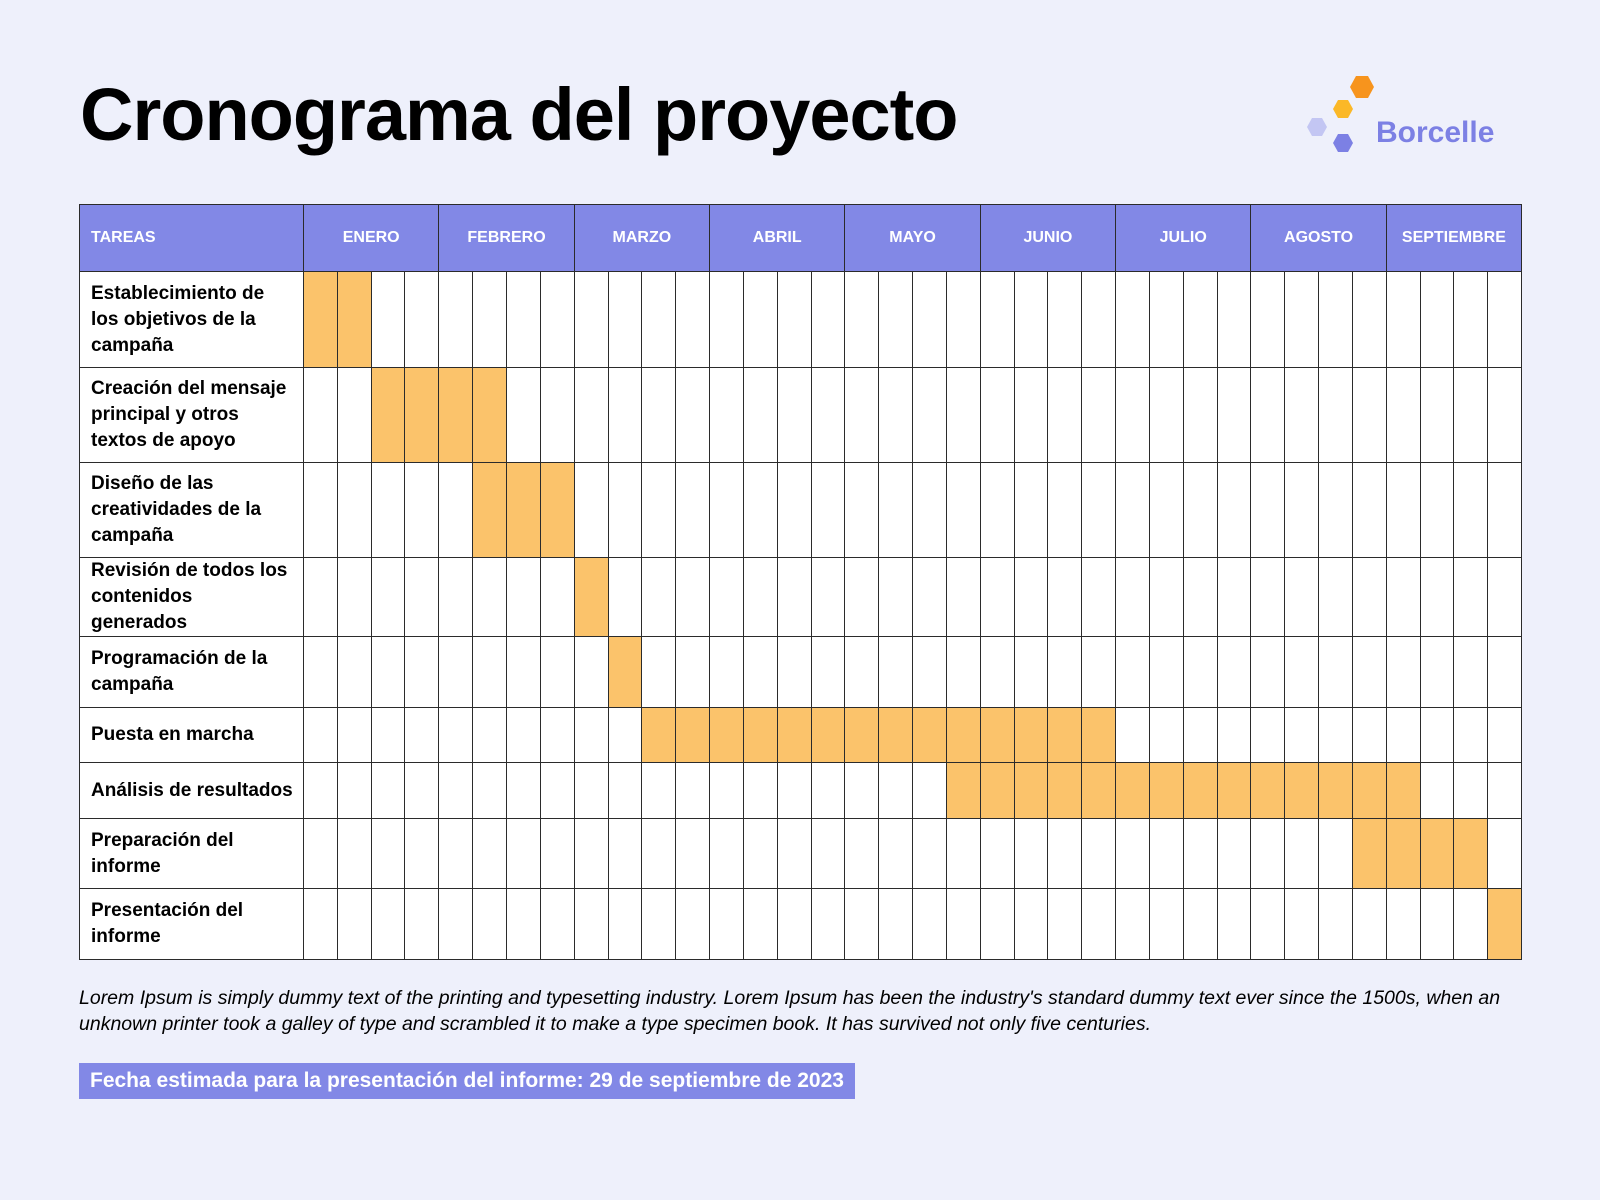  I want to click on task-name: Puesta en marcha, so click(191, 735).